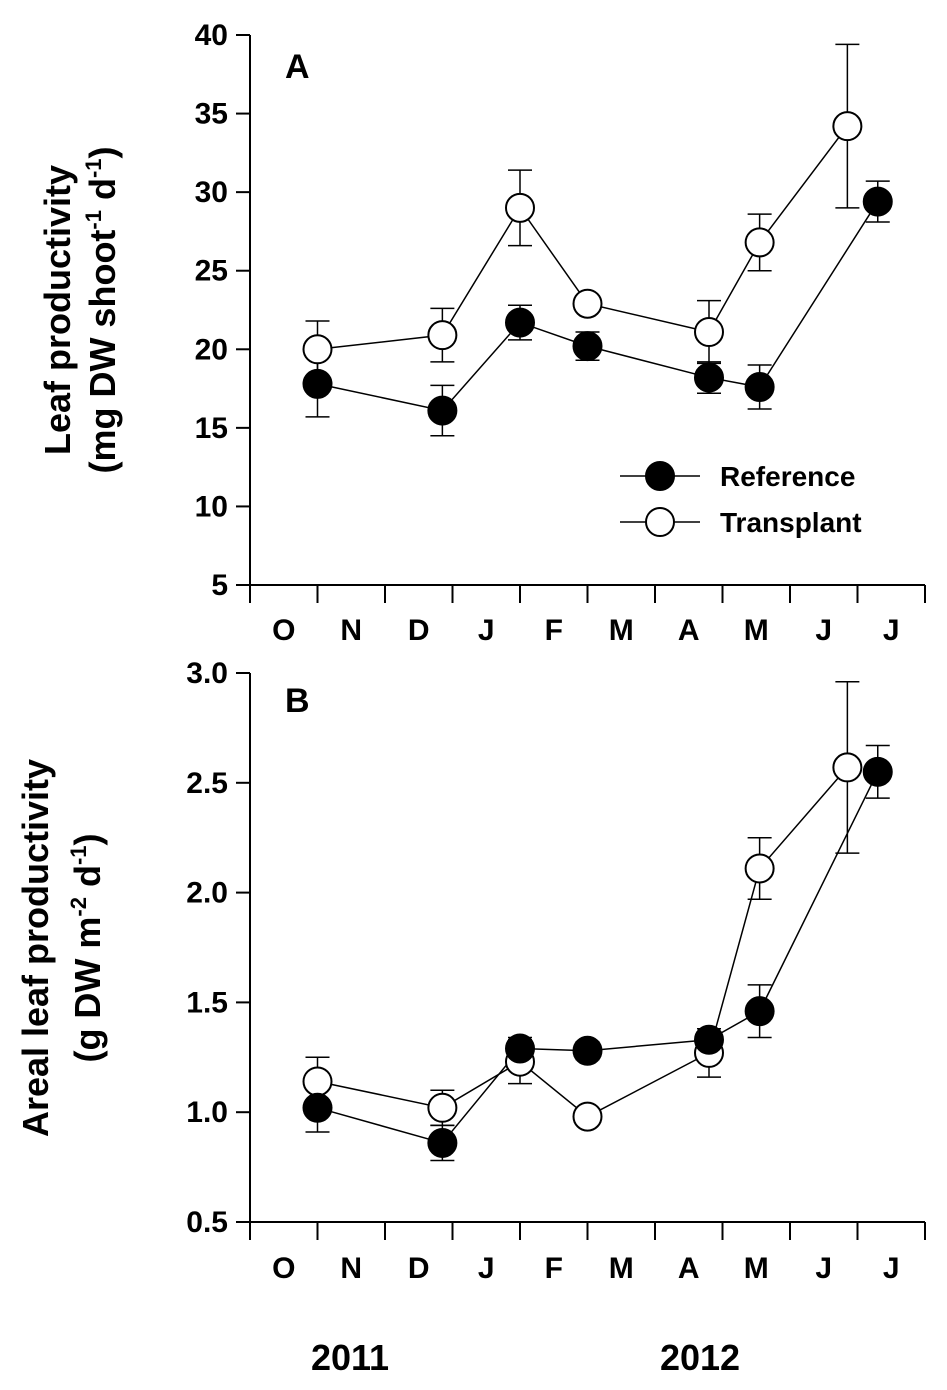  Describe the element at coordinates (207, 783) in the screenshot. I see `panel-b-y-tick-label: 2.5` at that location.